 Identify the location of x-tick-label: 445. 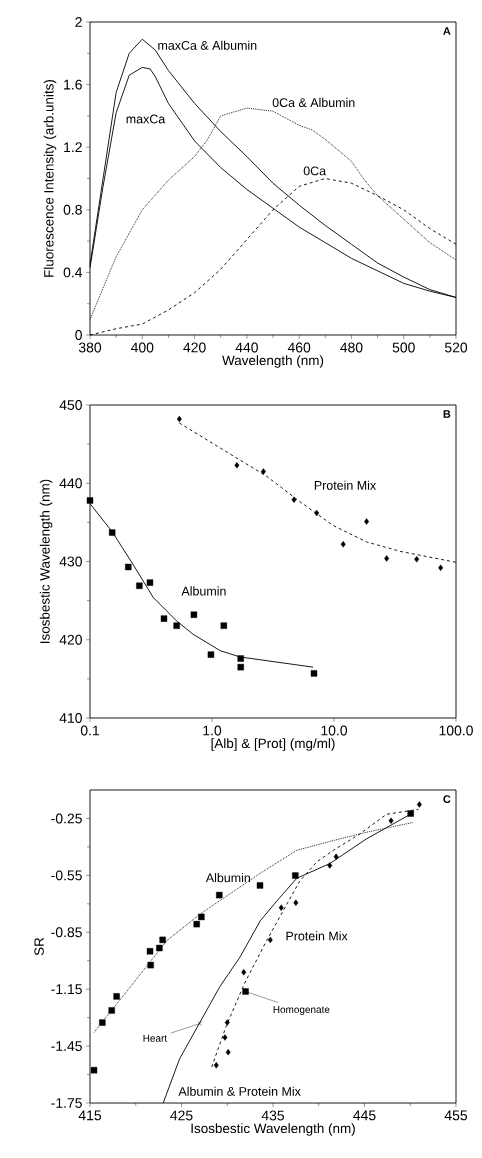
(364, 1115).